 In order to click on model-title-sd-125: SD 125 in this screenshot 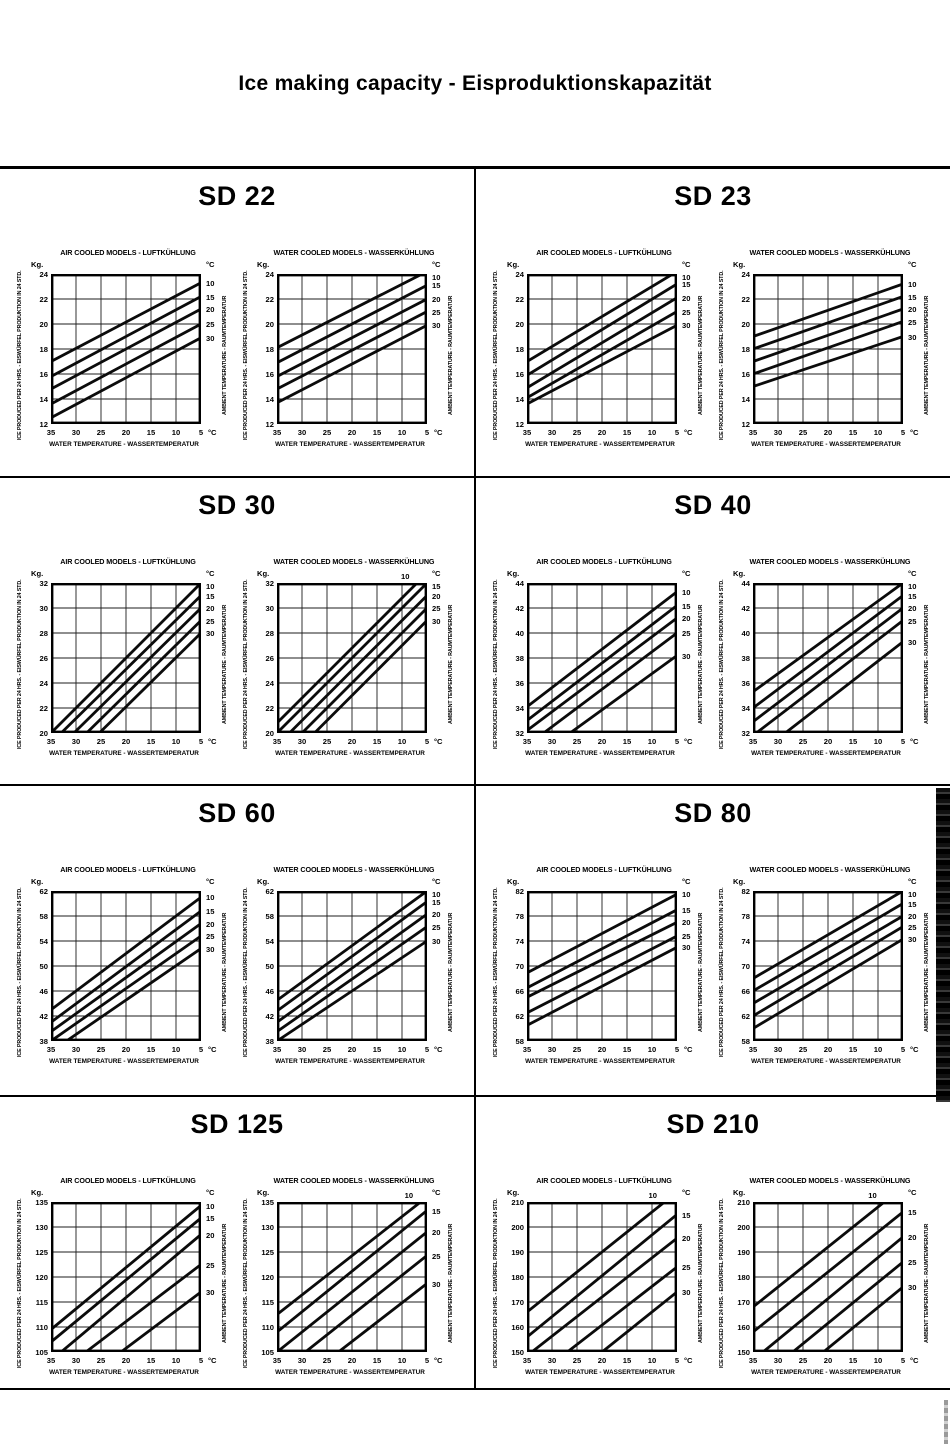, I will do `click(237, 1124)`.